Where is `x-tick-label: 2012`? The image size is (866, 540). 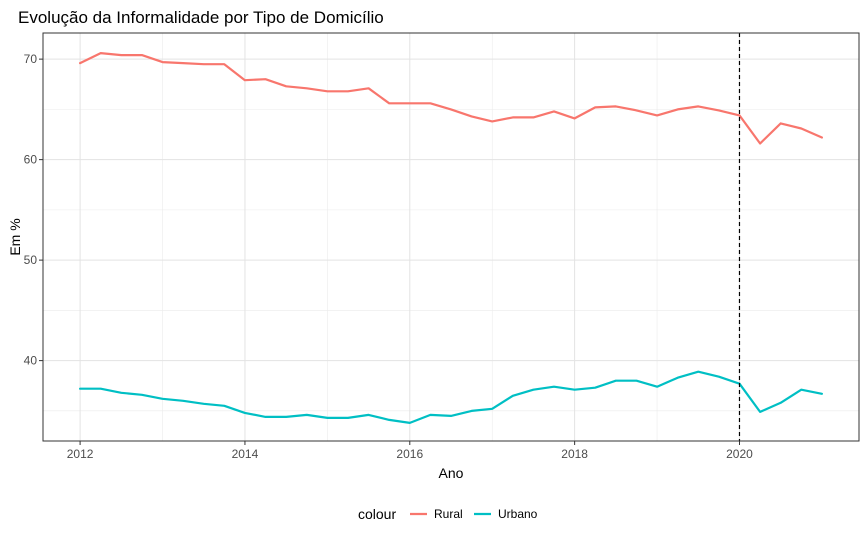 x-tick-label: 2012 is located at coordinates (80, 454).